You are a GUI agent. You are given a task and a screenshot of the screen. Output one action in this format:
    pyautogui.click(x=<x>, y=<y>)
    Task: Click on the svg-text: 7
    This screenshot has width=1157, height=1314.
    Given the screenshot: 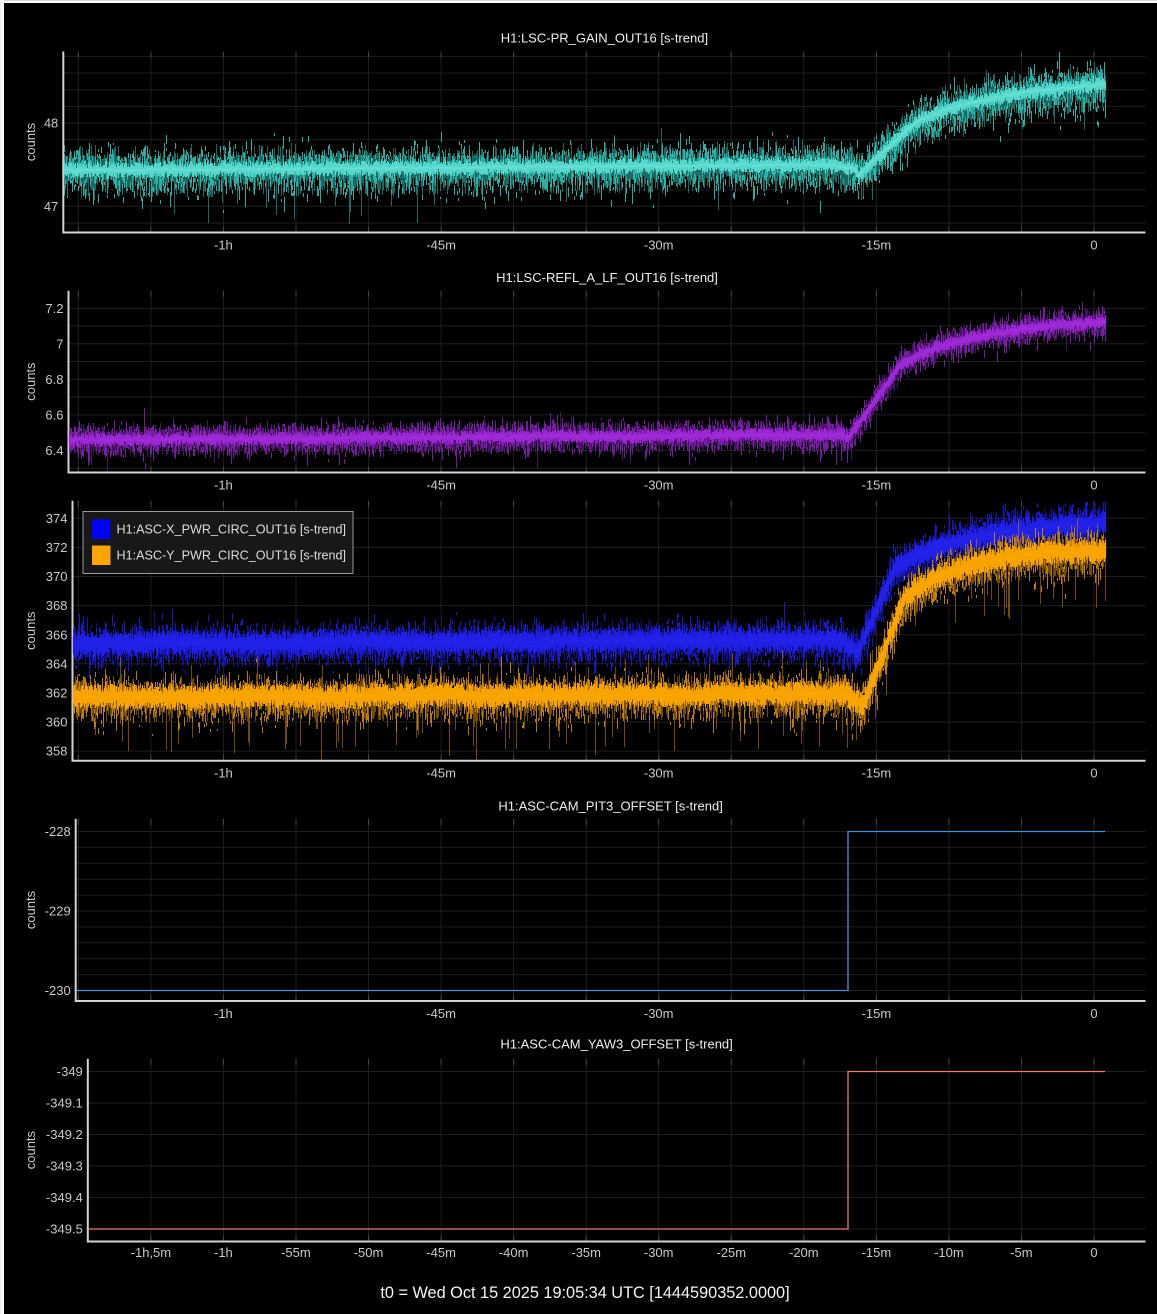 What is the action you would take?
    pyautogui.click(x=59, y=343)
    